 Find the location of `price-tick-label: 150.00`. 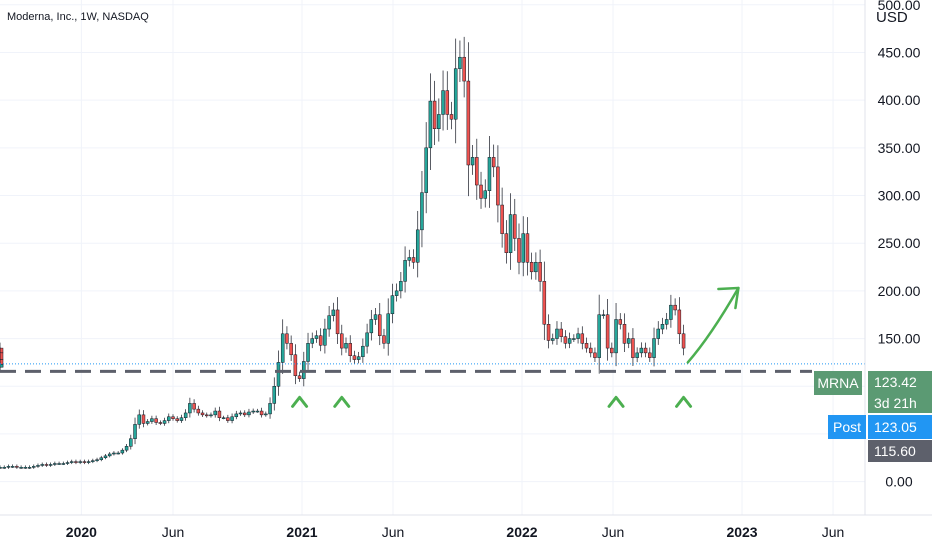

price-tick-label: 150.00 is located at coordinates (899, 339).